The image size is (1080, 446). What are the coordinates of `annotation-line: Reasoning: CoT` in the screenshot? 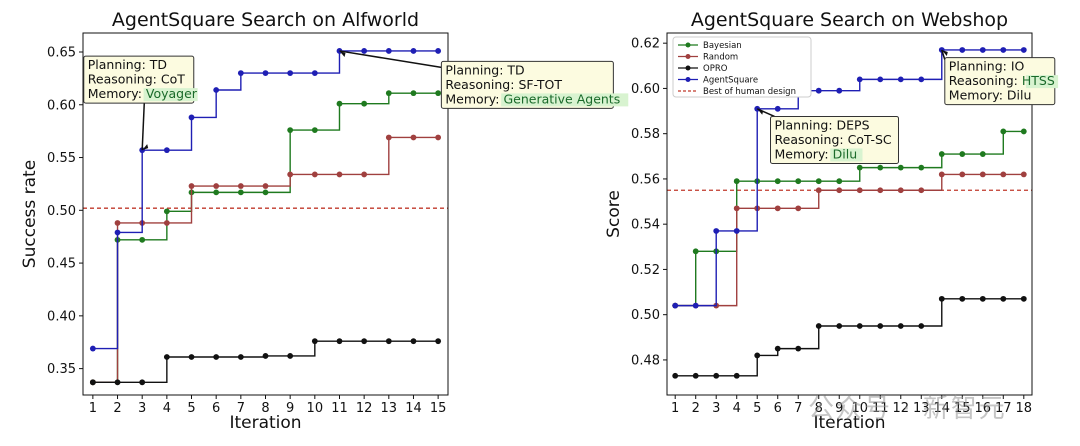 It's located at (136, 79).